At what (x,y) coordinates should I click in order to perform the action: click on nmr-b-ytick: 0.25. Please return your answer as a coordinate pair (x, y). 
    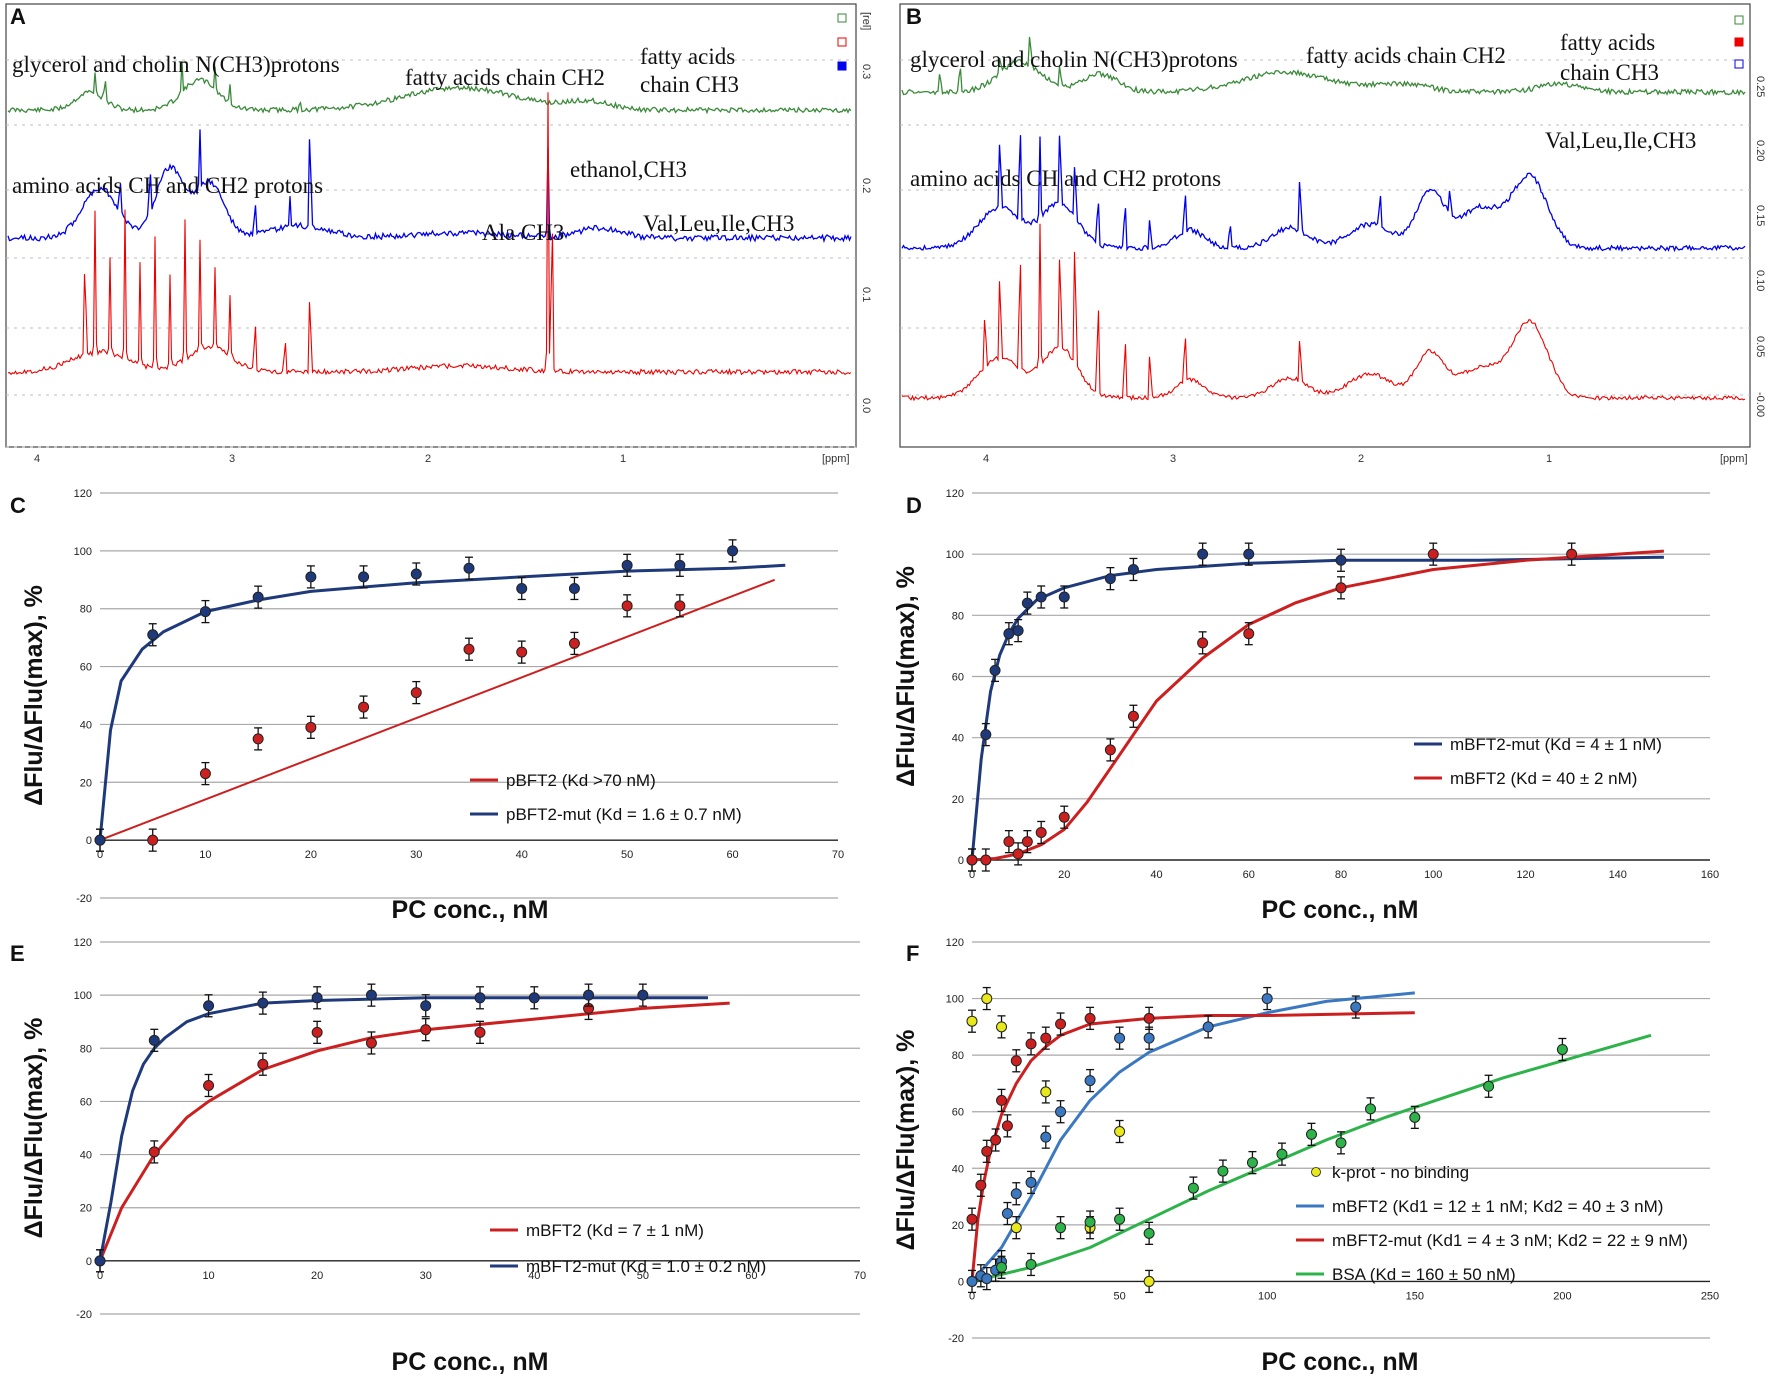
    Looking at the image, I should click on (1760, 86).